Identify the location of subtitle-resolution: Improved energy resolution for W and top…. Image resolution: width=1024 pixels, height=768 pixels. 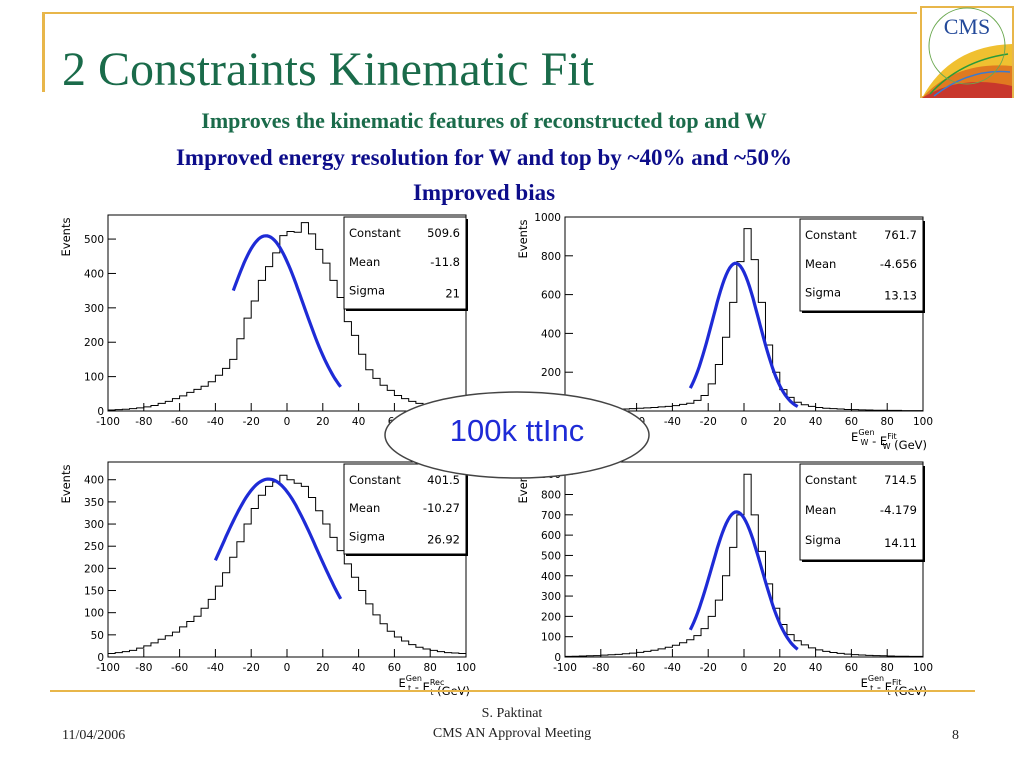
(484, 158).